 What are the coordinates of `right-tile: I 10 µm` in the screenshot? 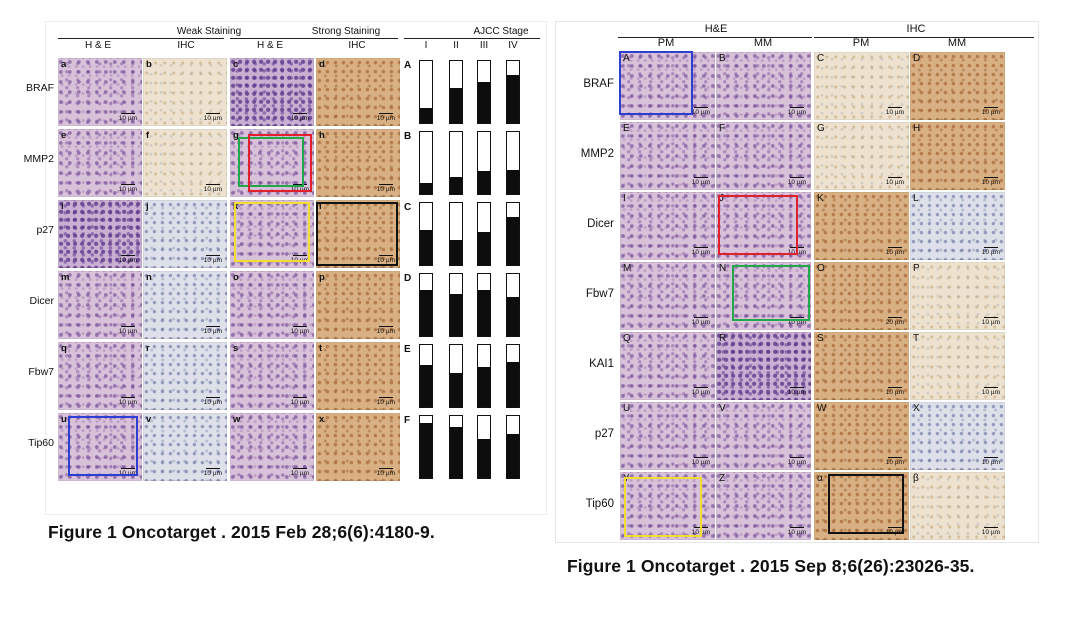 It's located at (667, 226).